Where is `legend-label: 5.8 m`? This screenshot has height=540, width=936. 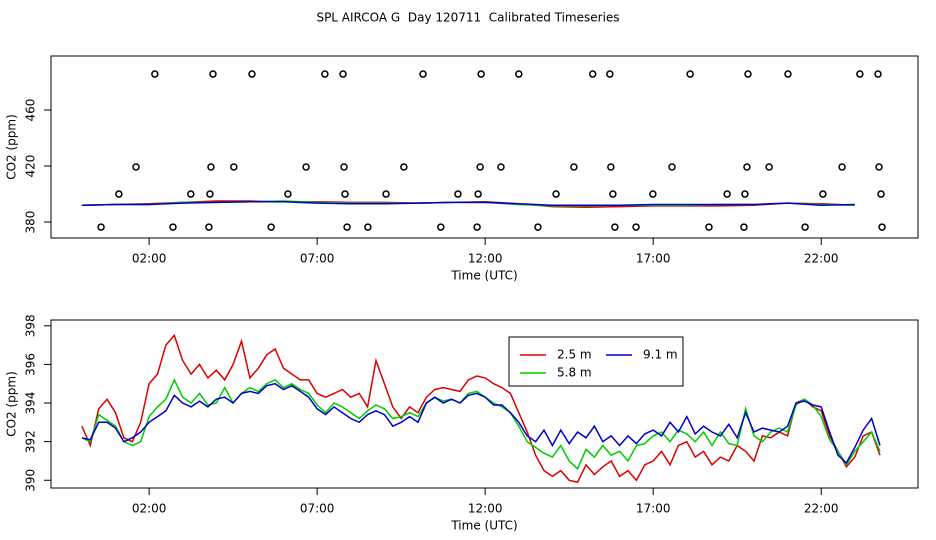 legend-label: 5.8 m is located at coordinates (574, 373).